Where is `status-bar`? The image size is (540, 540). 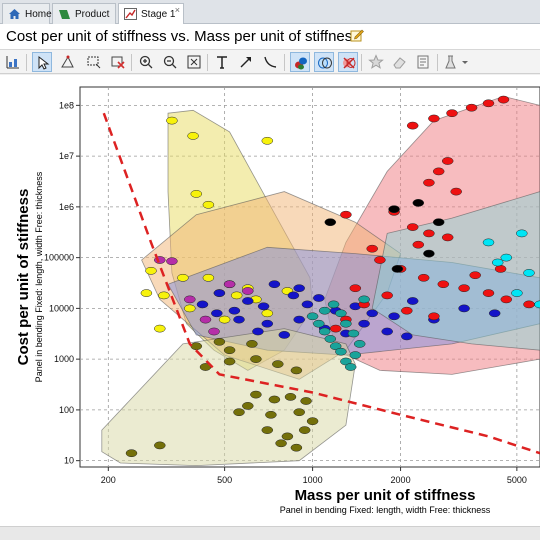 status-bar is located at coordinates (270, 533).